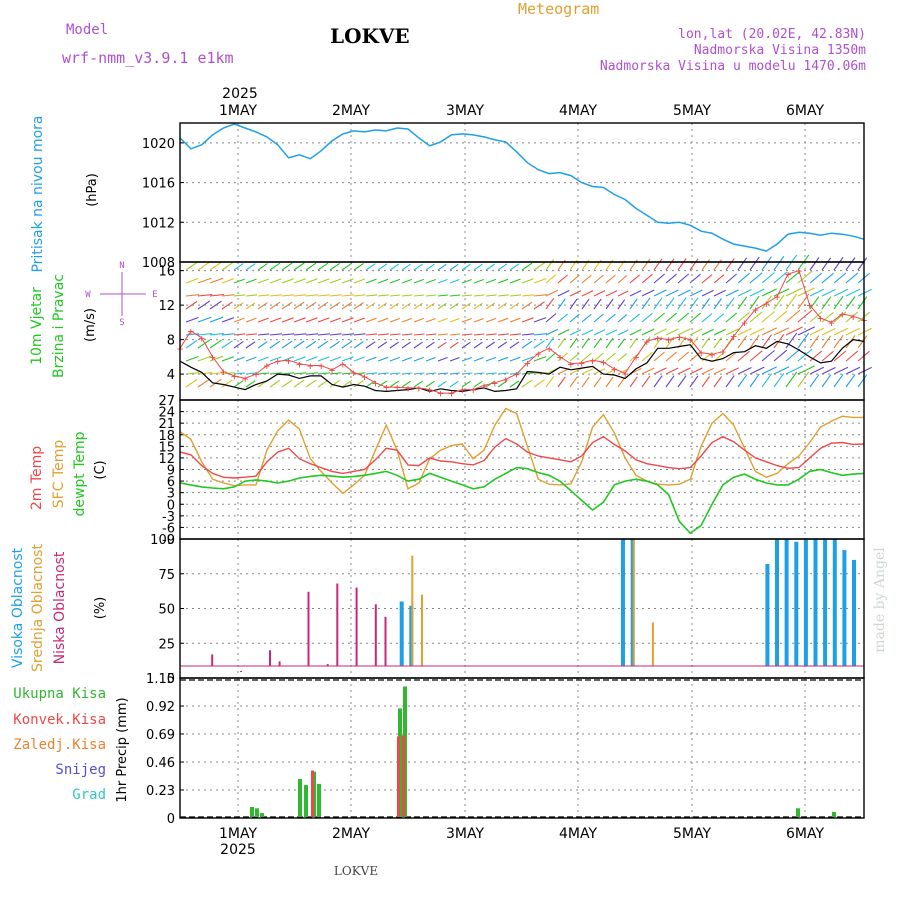  I want to click on compass-north: N, so click(121, 266).